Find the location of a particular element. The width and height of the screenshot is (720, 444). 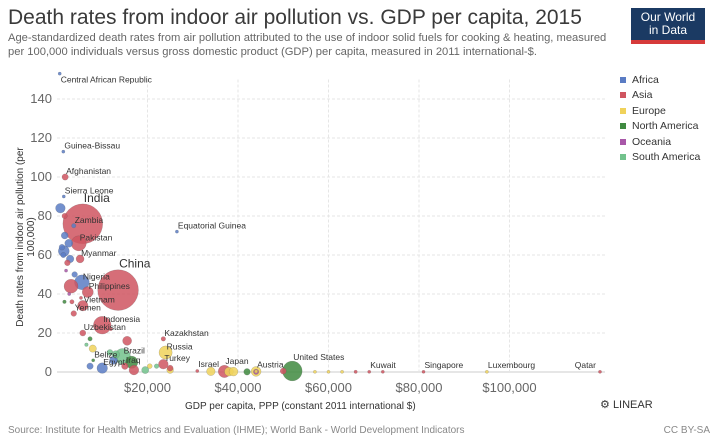

legend-label: South America is located at coordinates (666, 157).